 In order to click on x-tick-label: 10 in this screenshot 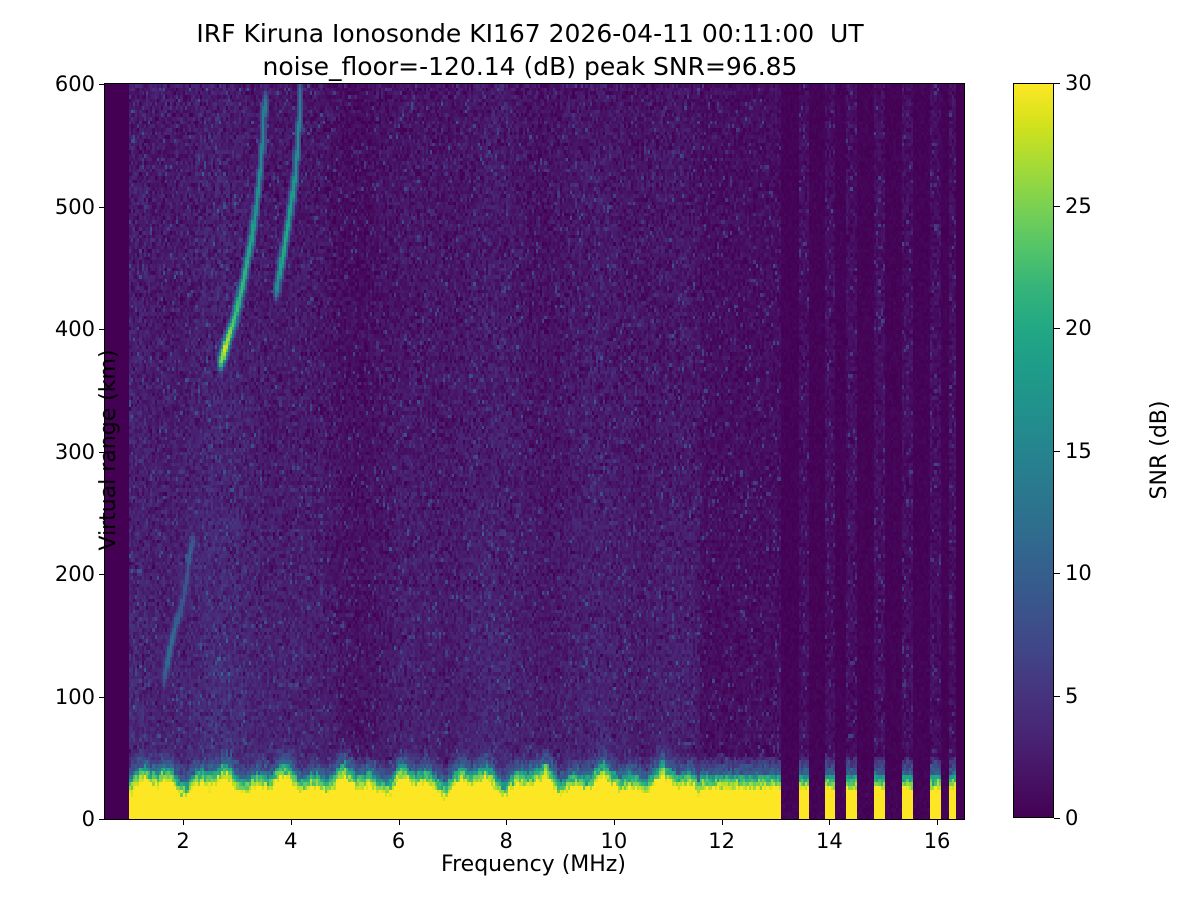, I will do `click(614, 841)`.